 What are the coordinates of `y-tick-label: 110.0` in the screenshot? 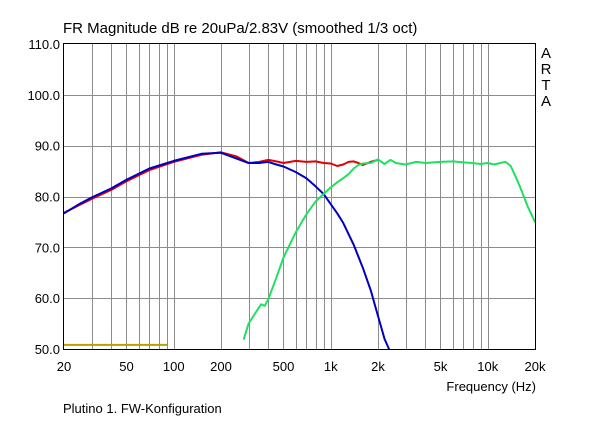 It's located at (44, 44).